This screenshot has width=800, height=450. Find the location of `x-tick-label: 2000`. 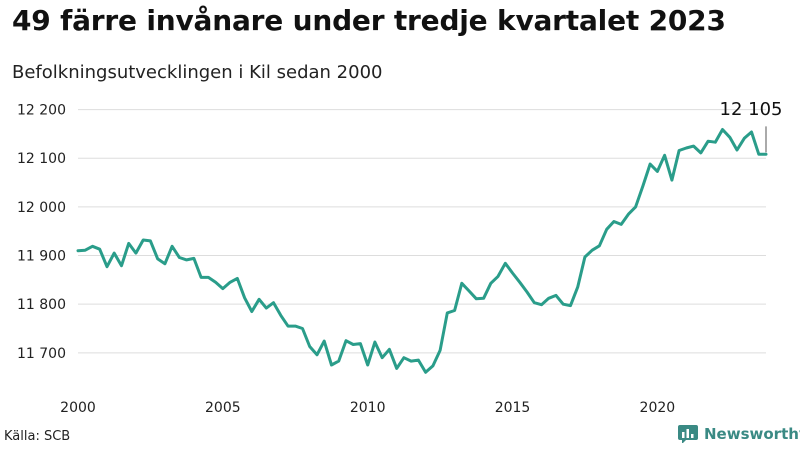

x-tick-label: 2000 is located at coordinates (78, 408).